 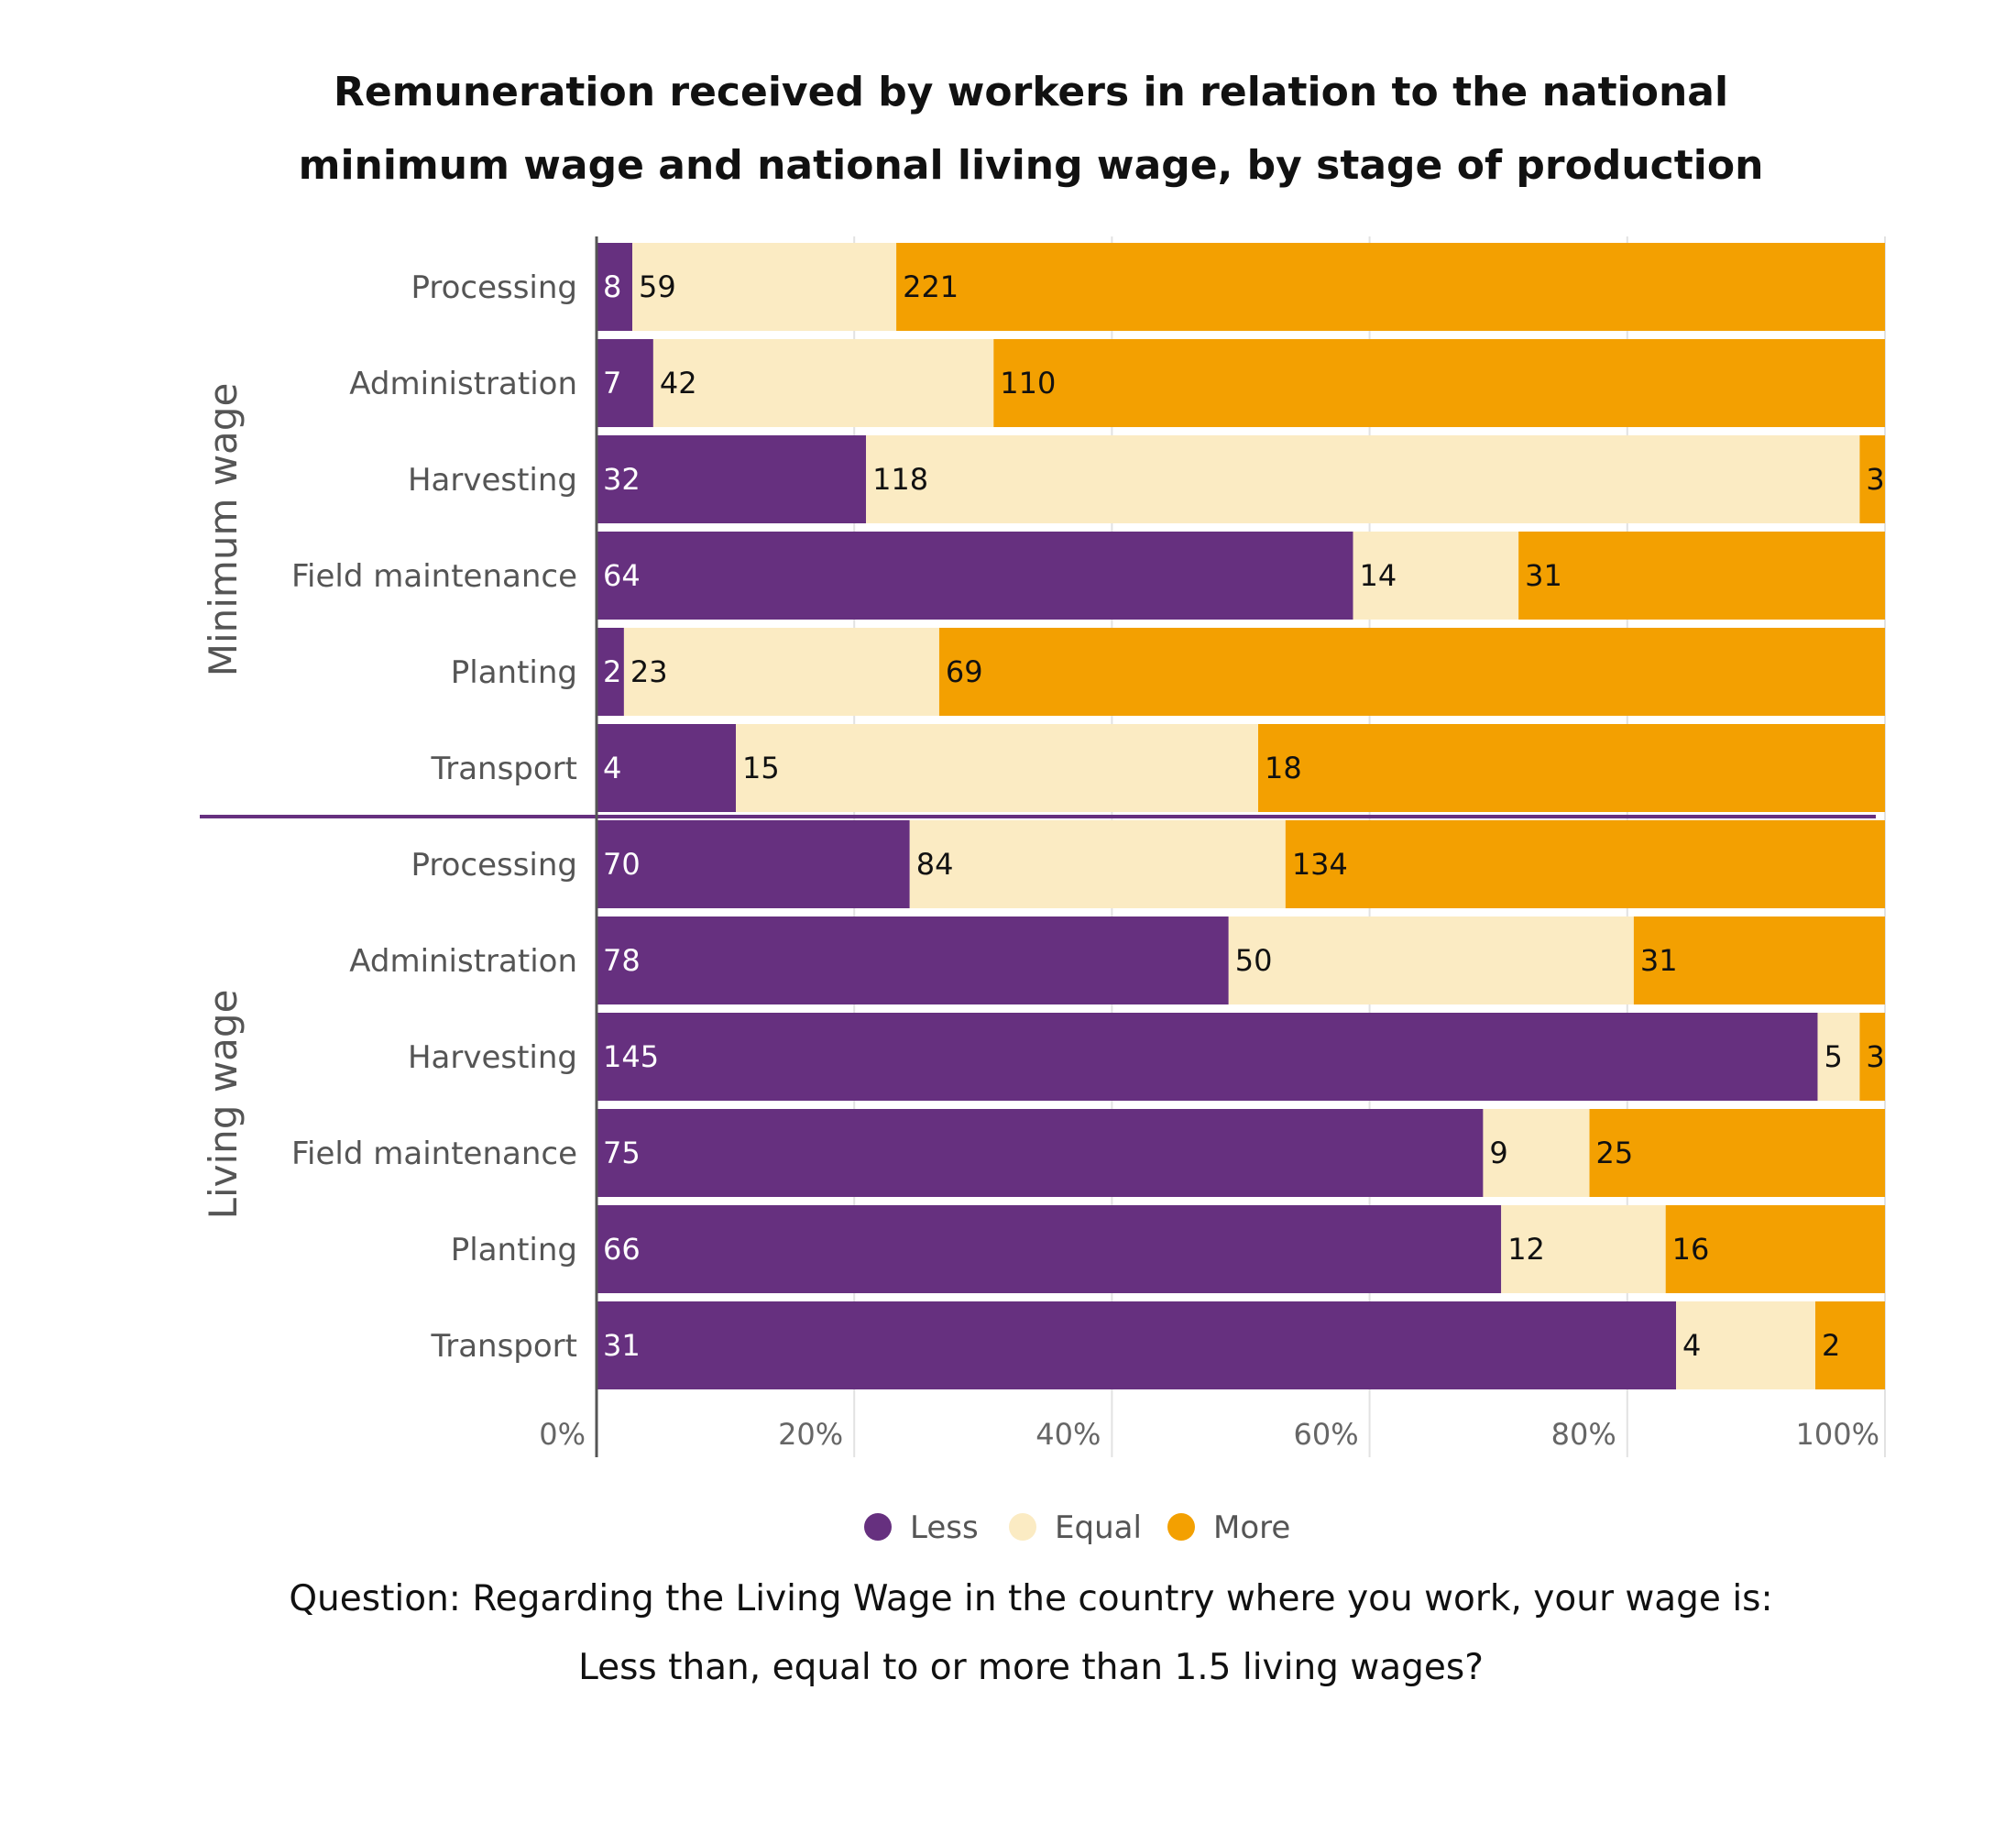 I want to click on bar-value-label: 16, so click(x=1691, y=1249).